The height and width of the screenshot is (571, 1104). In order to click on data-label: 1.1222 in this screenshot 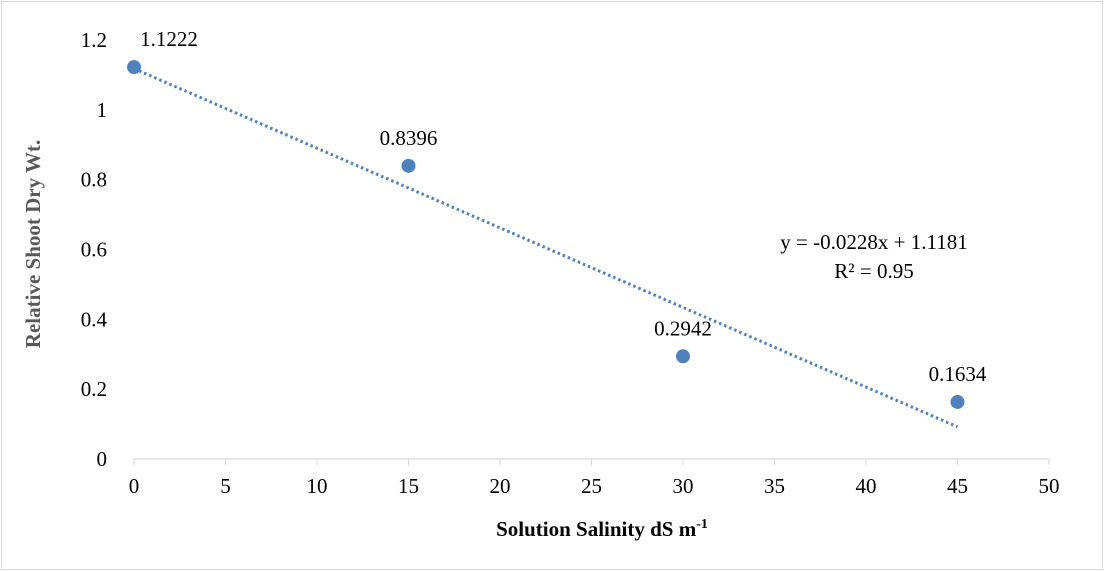, I will do `click(169, 39)`.